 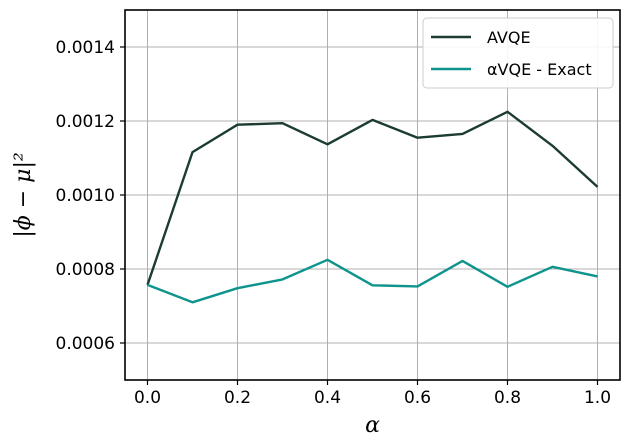 I want to click on x-axis-label: α, so click(x=372, y=425).